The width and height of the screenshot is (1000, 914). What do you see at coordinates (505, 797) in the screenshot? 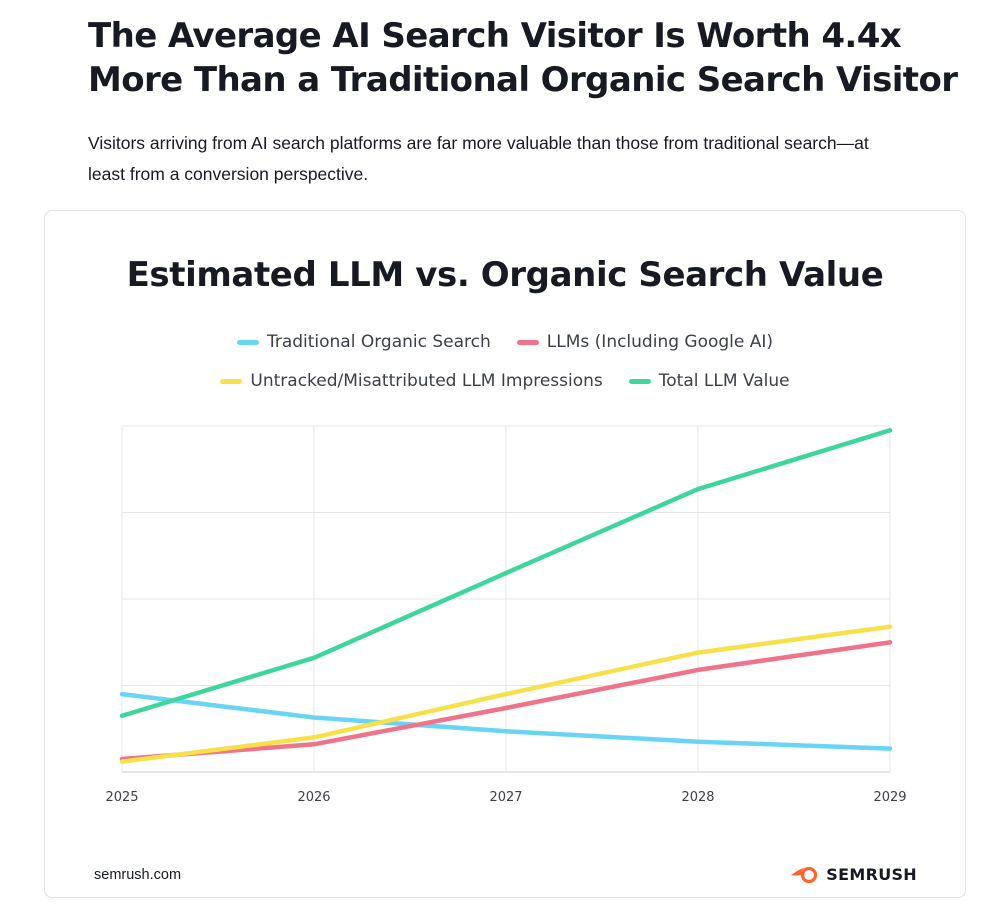
I see `x-tick-label: 2027` at bounding box center [505, 797].